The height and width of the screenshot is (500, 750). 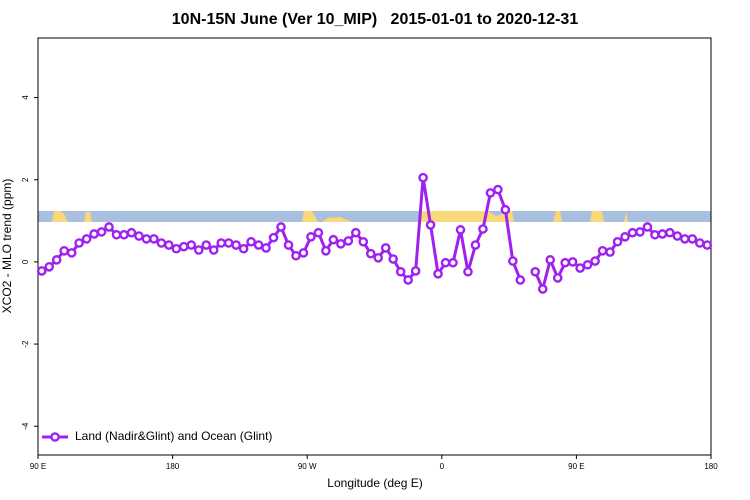 I want to click on y-tick-label: 2, so click(x=25, y=179).